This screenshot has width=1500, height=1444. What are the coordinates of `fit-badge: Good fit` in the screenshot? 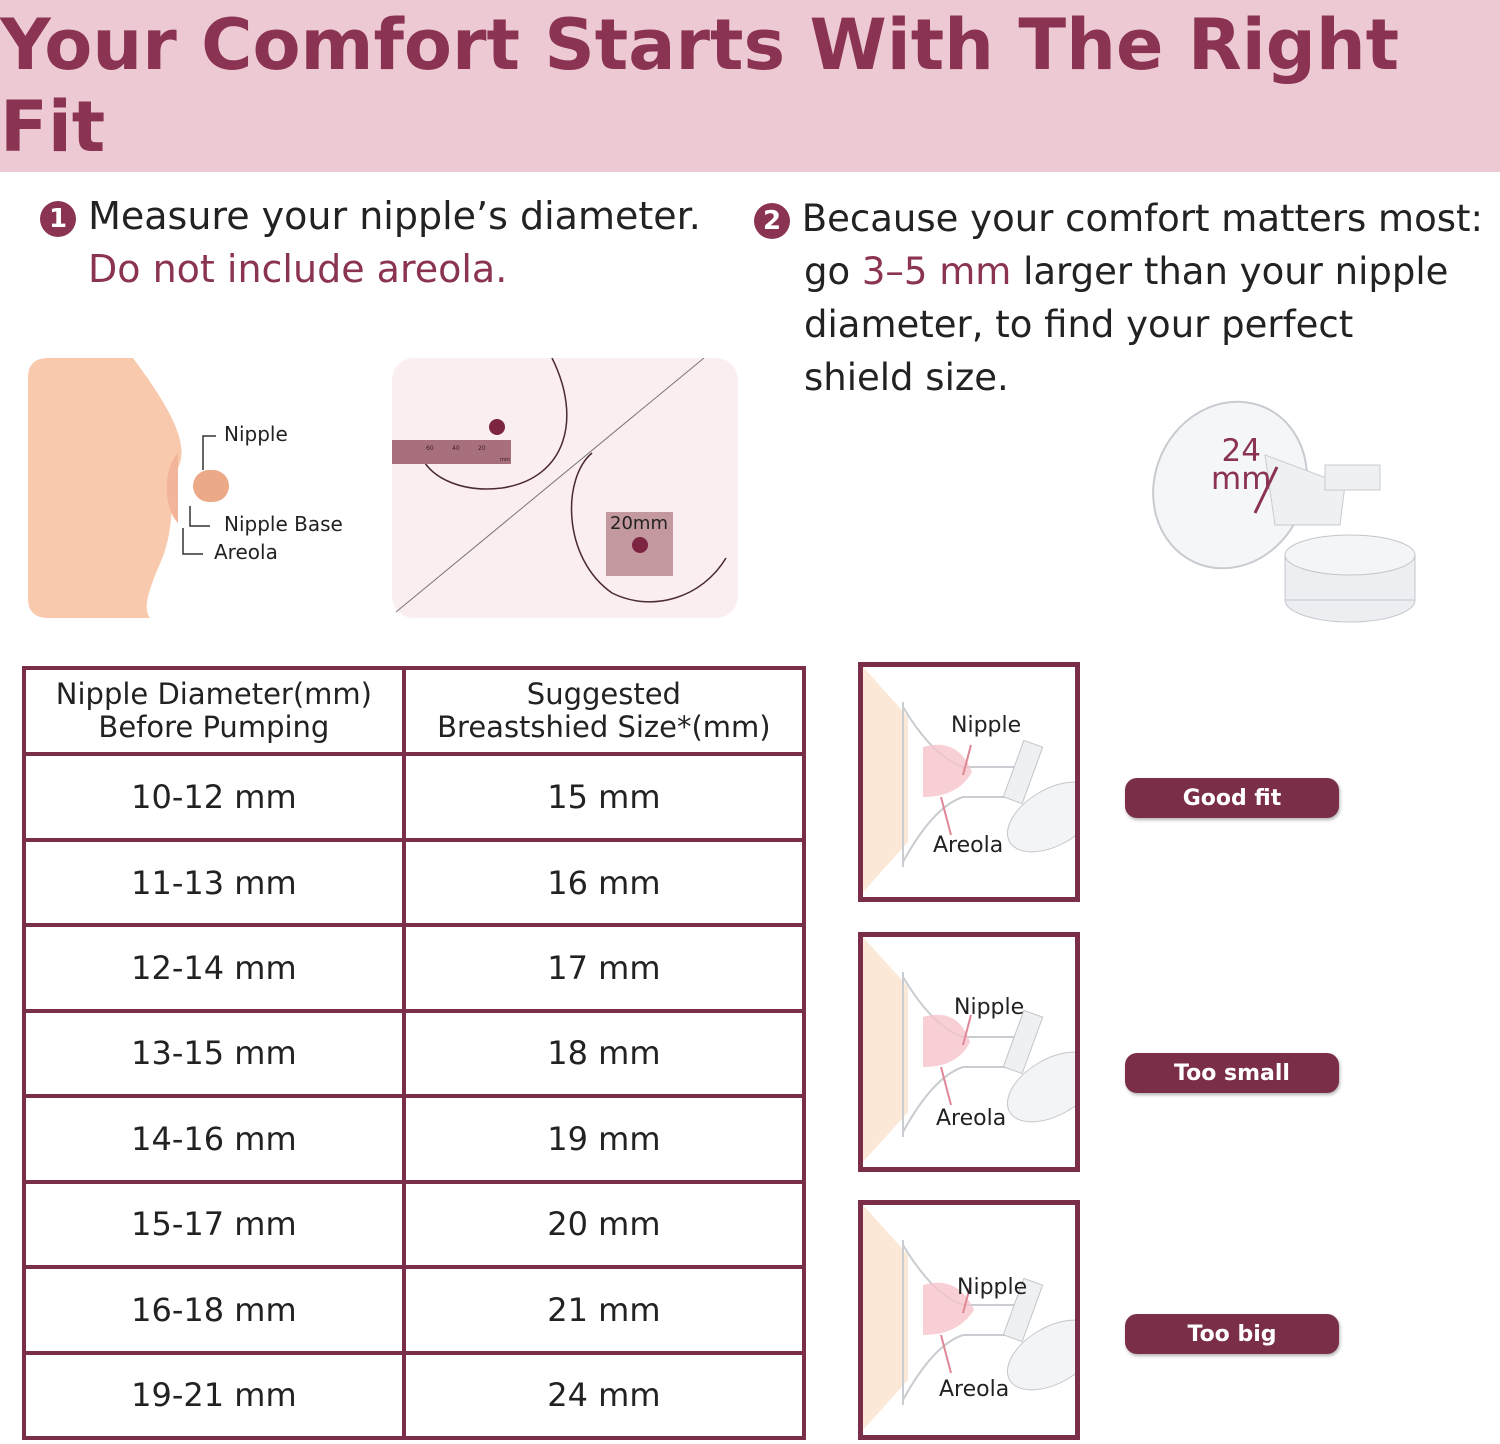 It's located at (1232, 798).